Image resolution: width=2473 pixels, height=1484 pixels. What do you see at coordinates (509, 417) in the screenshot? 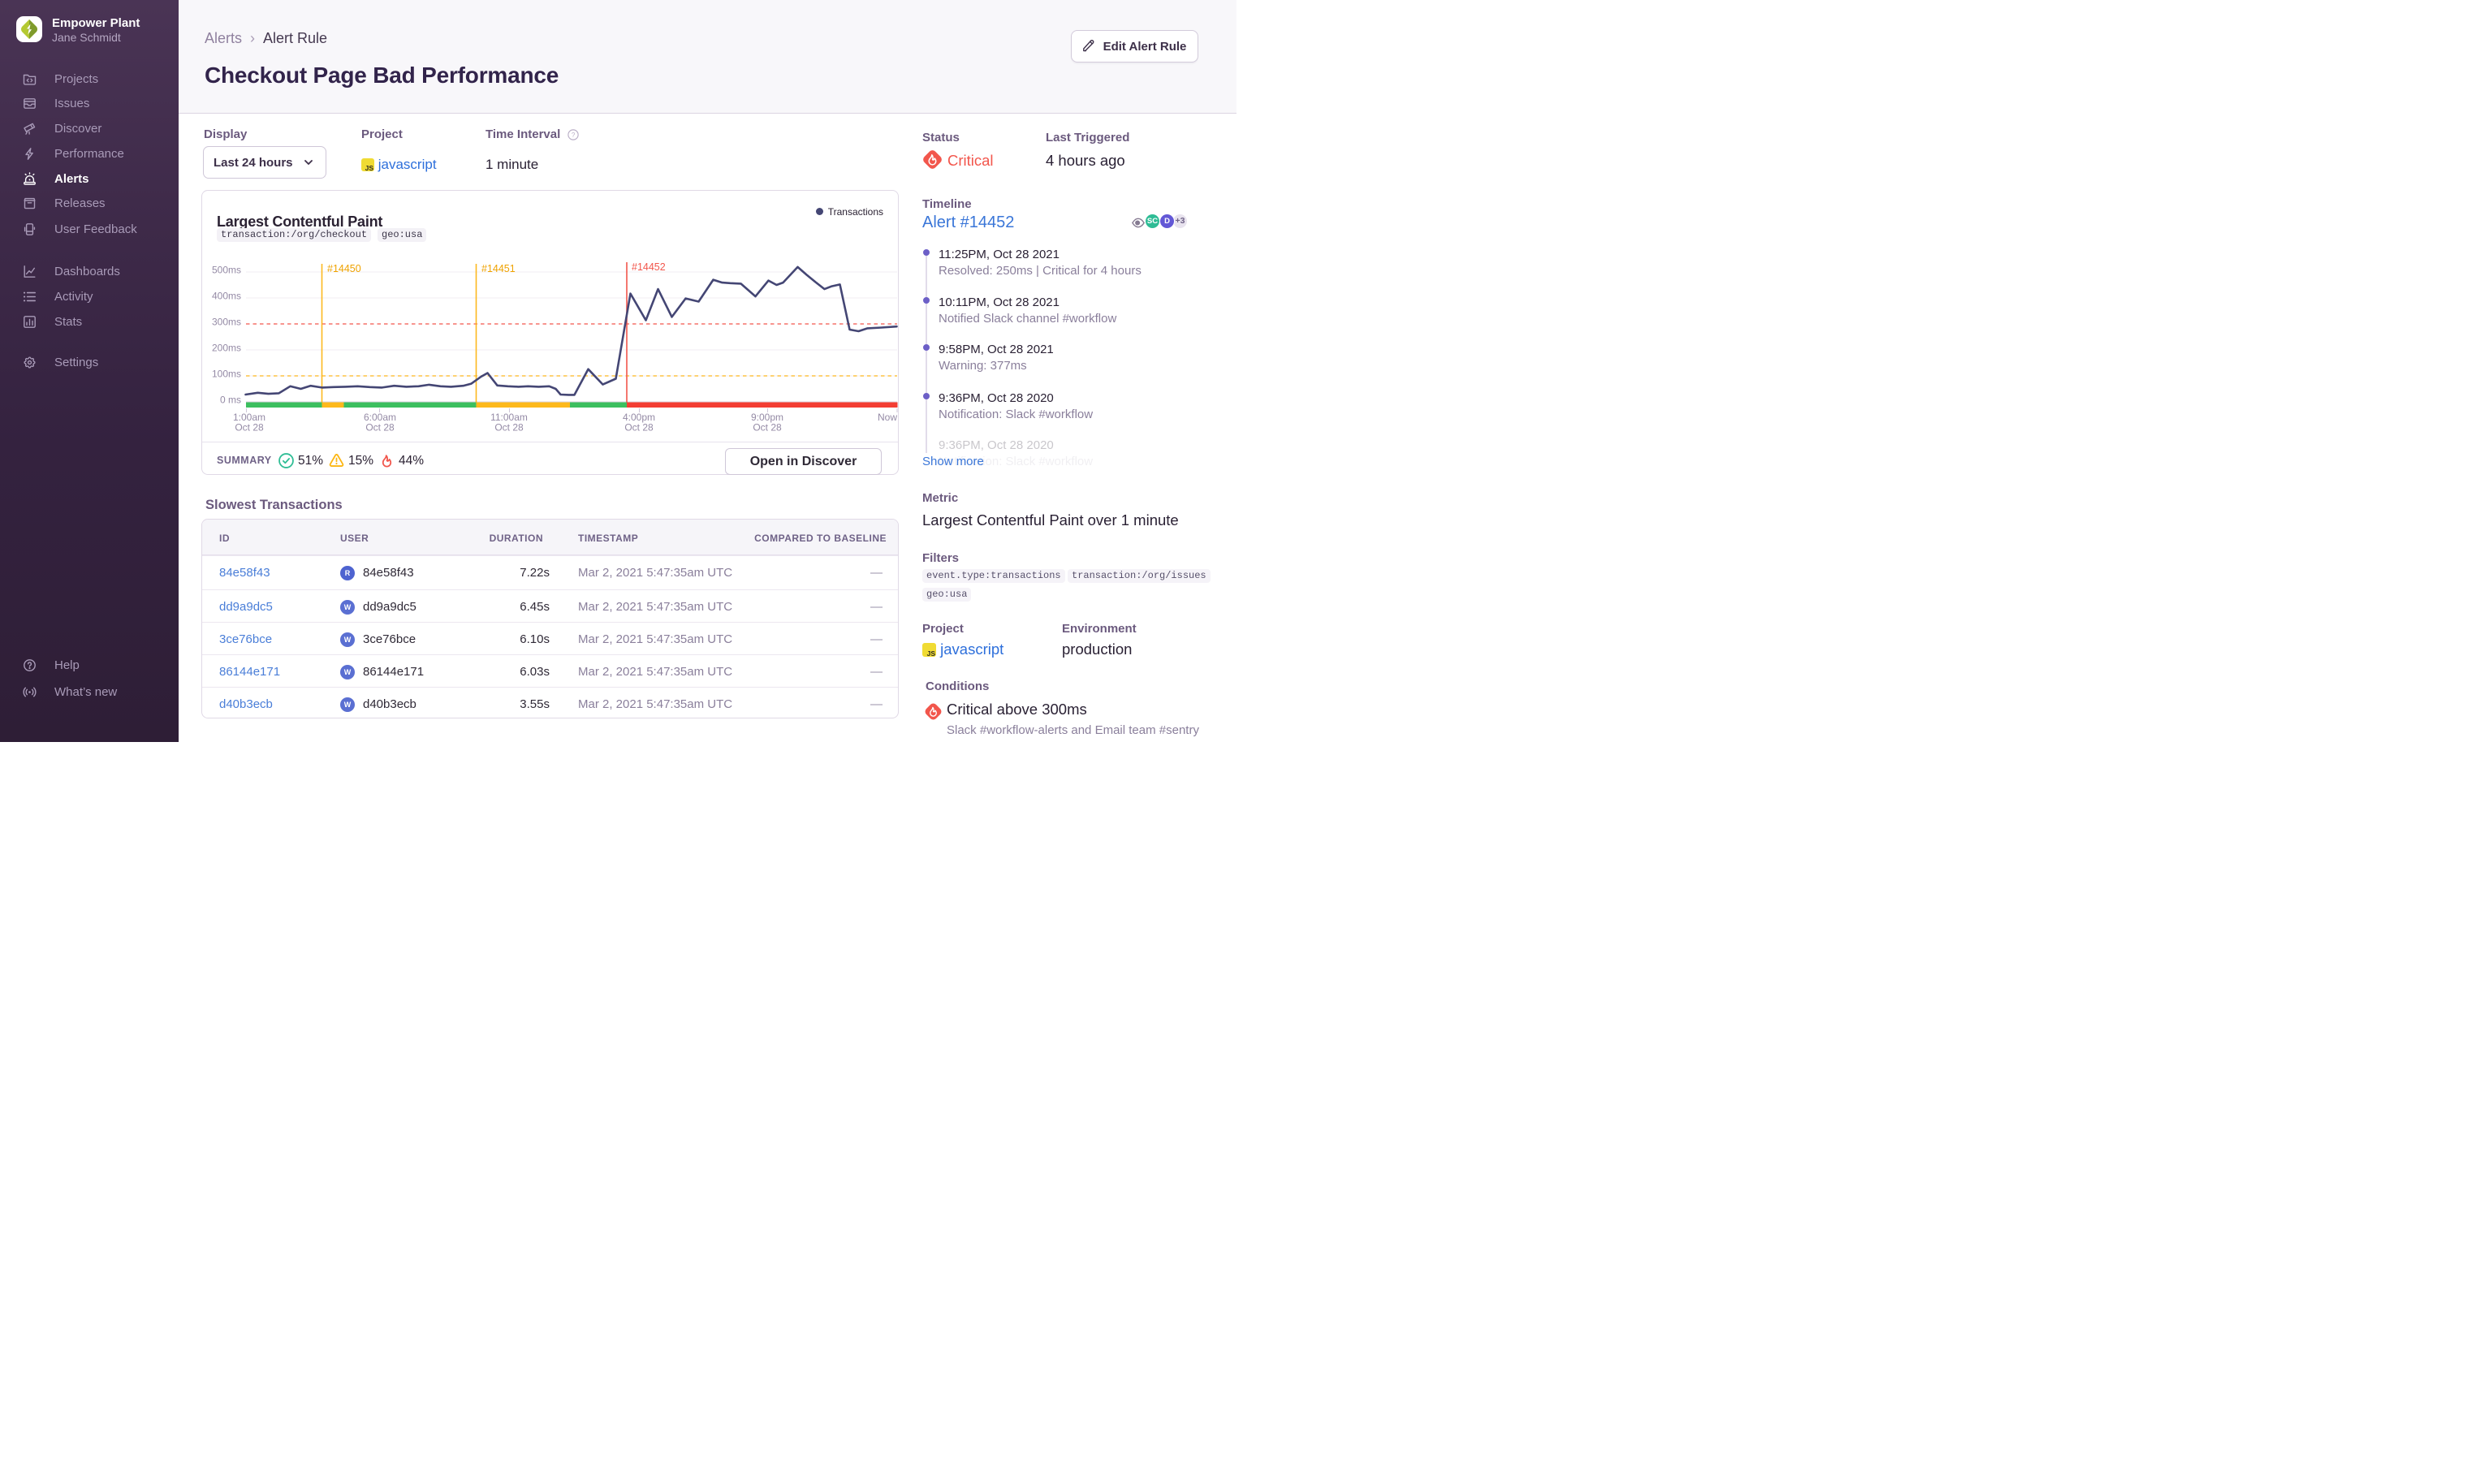
I see `svg-text: 11:00am` at bounding box center [509, 417].